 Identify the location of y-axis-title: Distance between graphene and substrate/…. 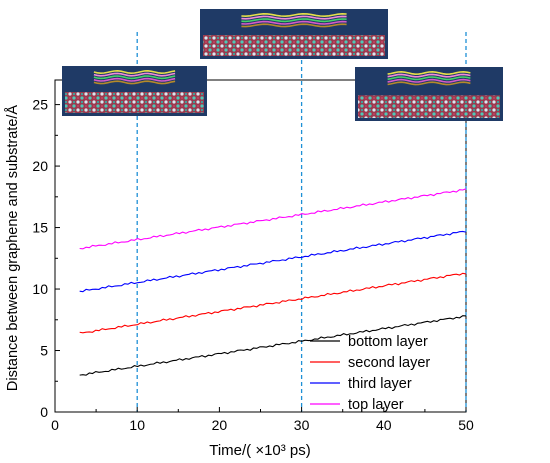
(12, 248).